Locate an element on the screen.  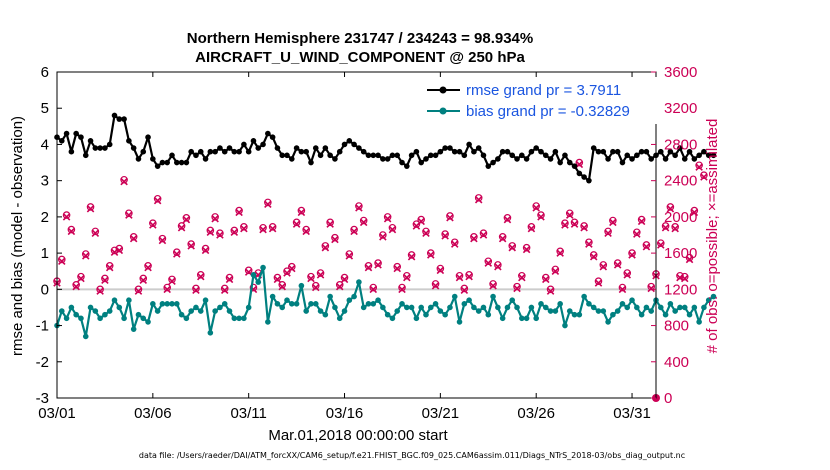
legend-bias-label: bias grand pr = -0.32829 is located at coordinates (548, 111).